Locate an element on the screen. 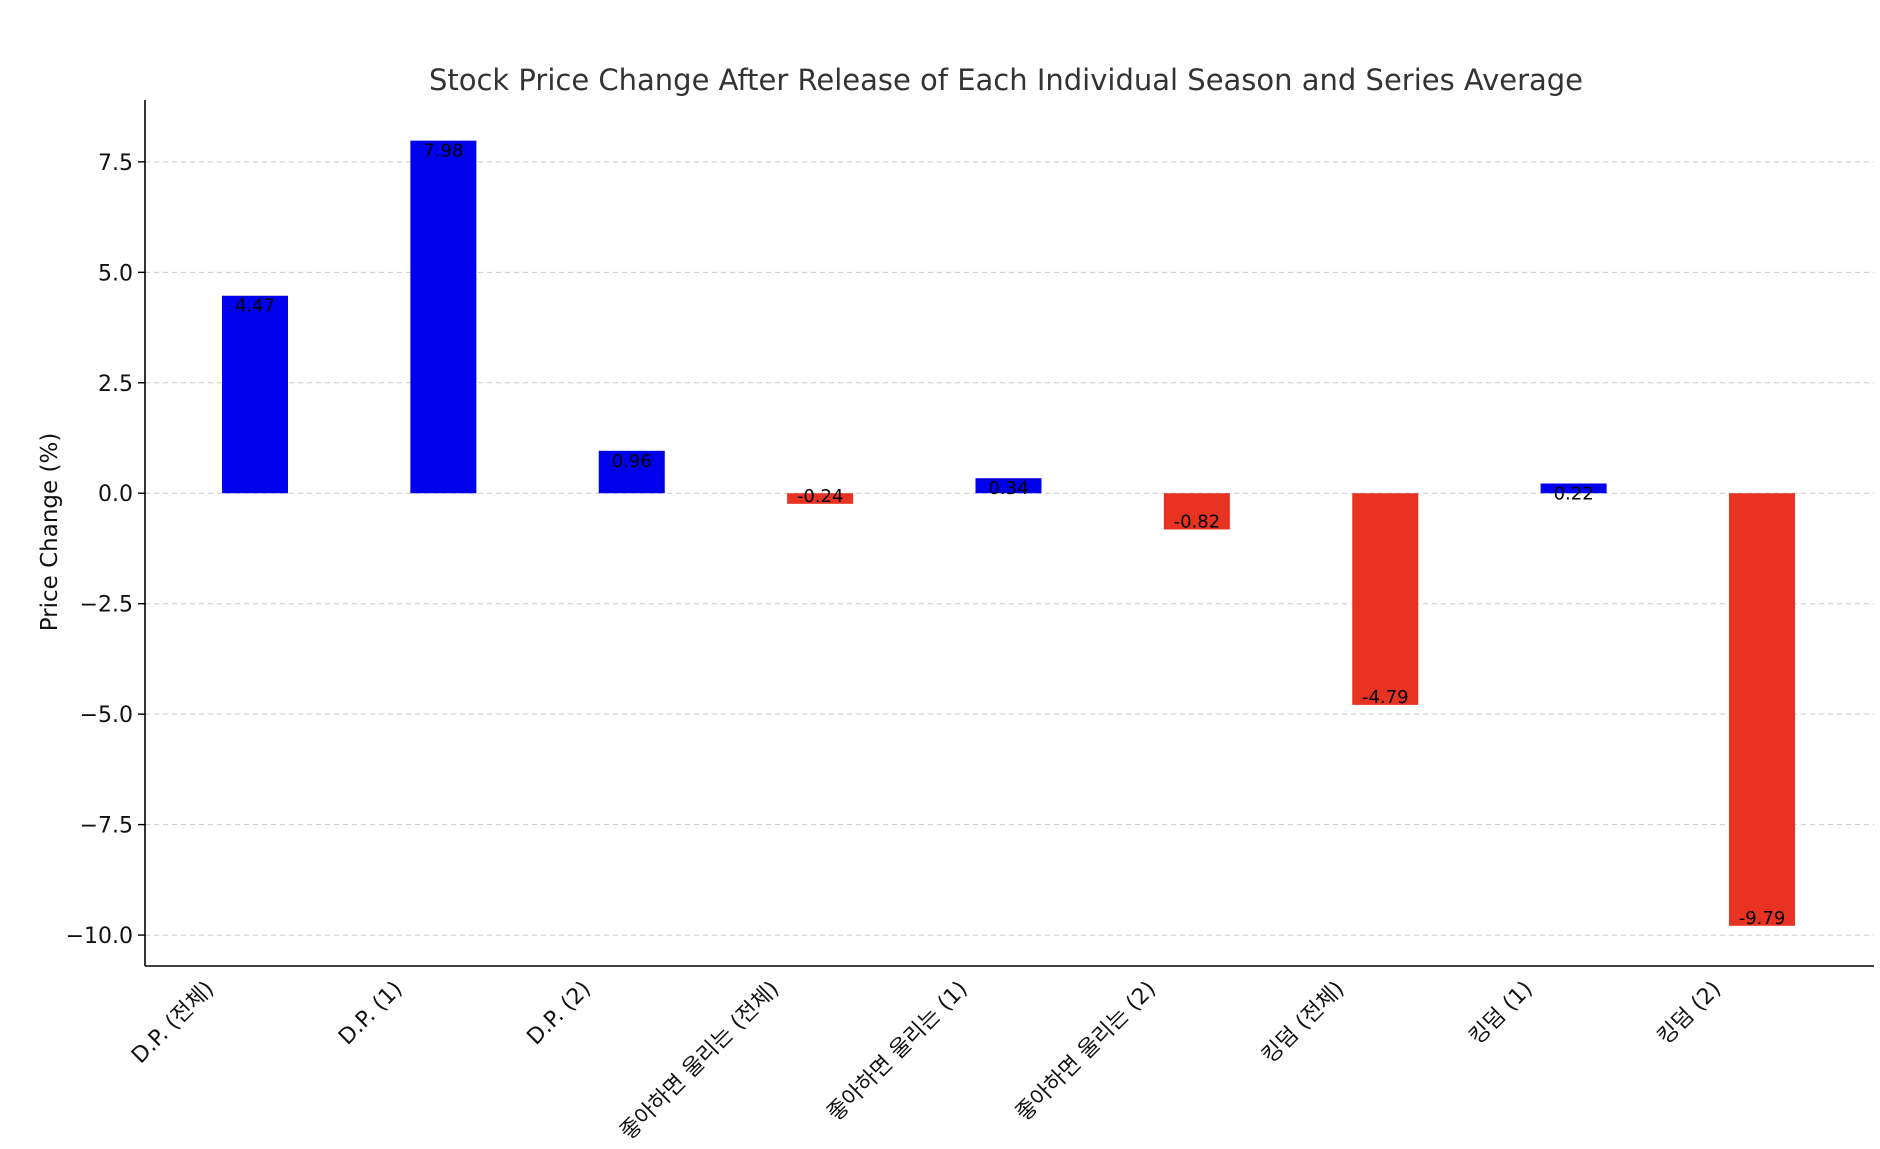 The height and width of the screenshot is (1149, 1880). y-tick-label: 2.5 is located at coordinates (115, 384).